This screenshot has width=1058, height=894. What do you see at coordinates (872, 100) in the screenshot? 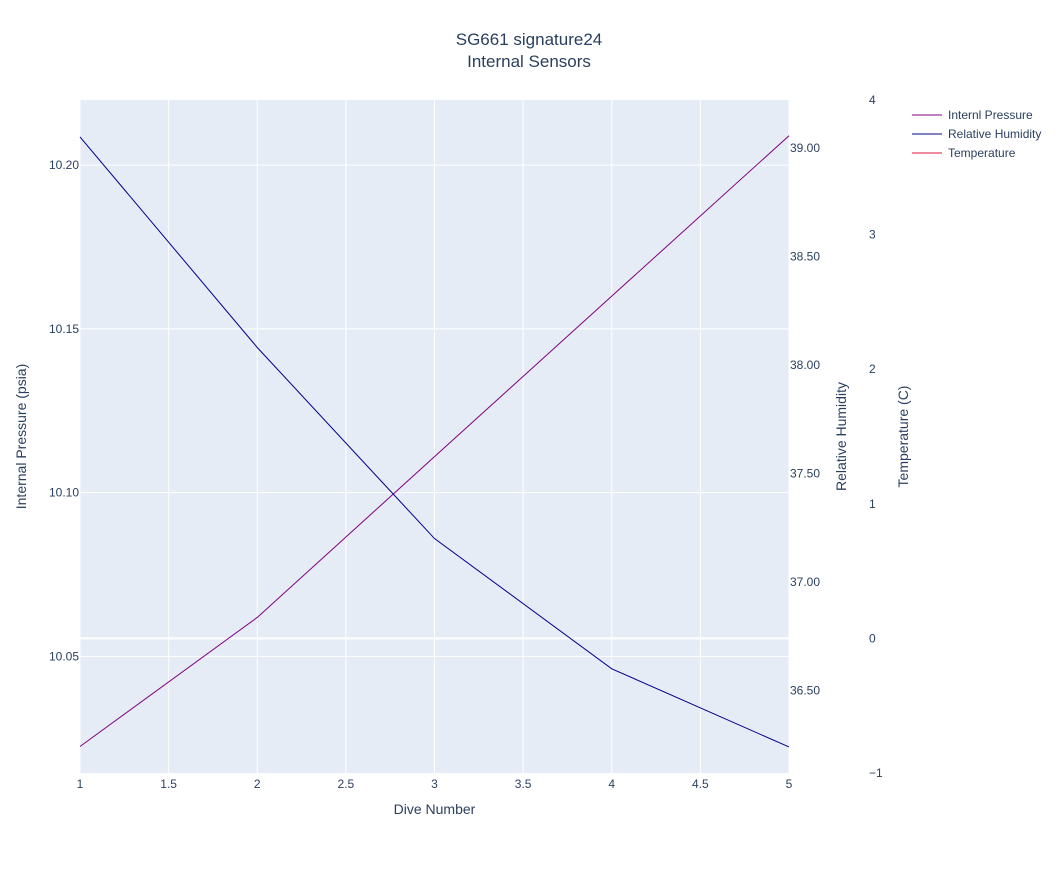
I see `y-right-temperature-tick-label: 4` at bounding box center [872, 100].